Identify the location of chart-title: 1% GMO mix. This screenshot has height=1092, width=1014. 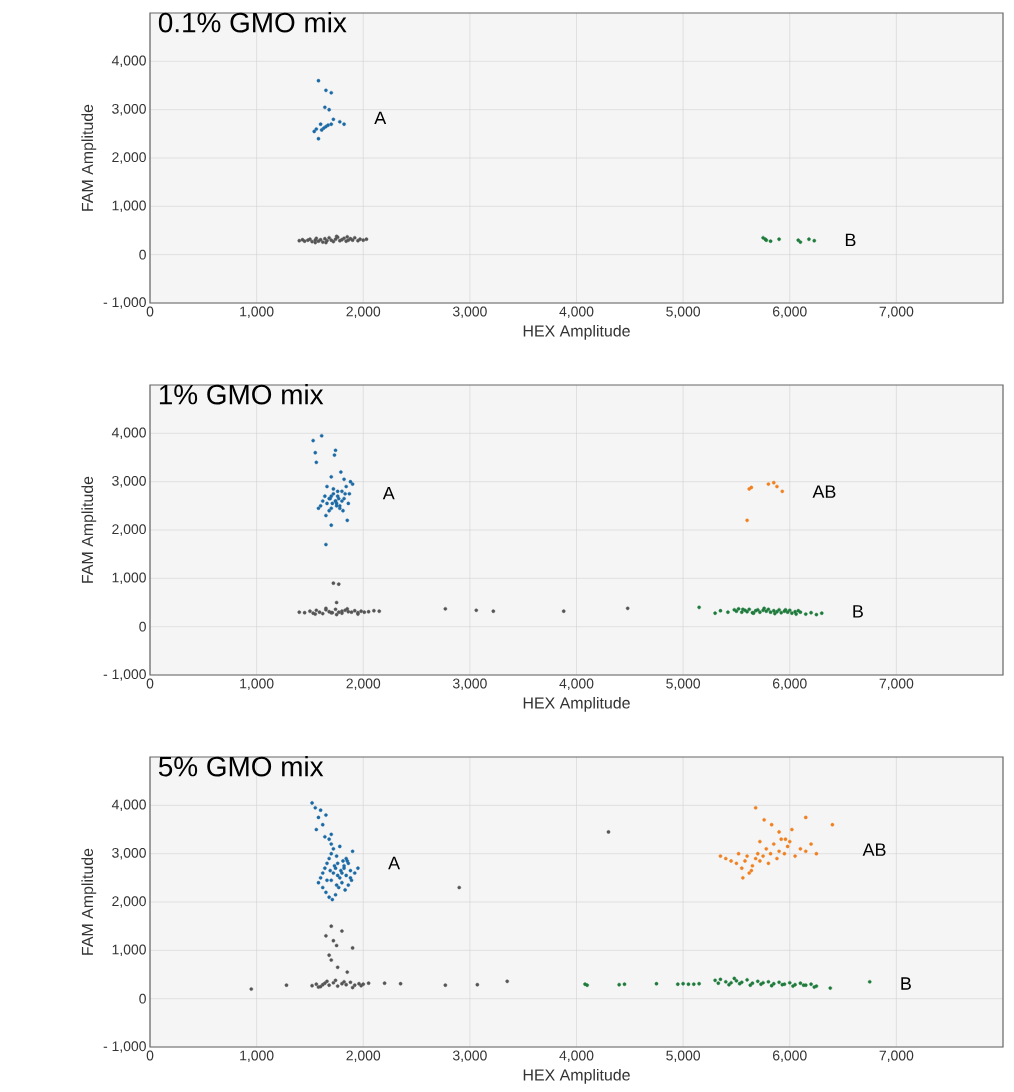
(241, 394).